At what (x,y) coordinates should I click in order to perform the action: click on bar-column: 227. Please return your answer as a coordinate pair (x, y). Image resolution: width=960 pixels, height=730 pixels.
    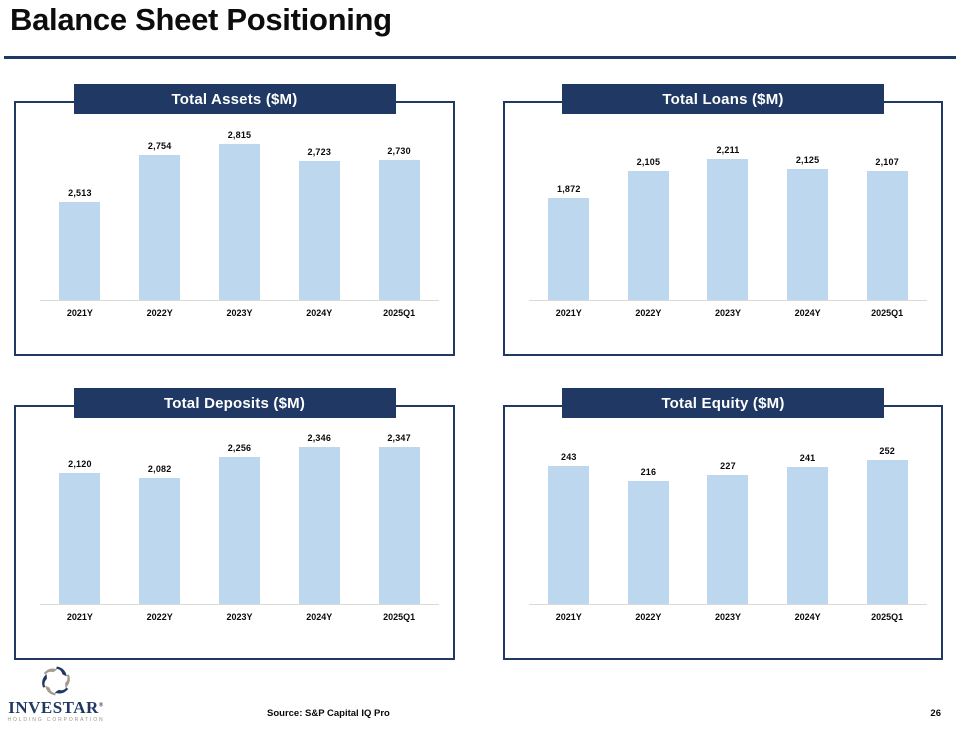
    Looking at the image, I should click on (728, 518).